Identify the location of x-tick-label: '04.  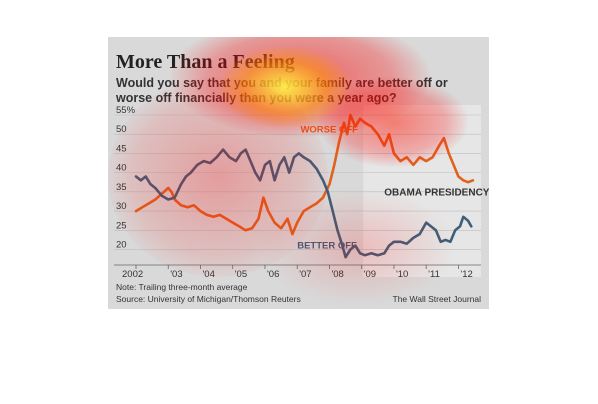
(208, 274).